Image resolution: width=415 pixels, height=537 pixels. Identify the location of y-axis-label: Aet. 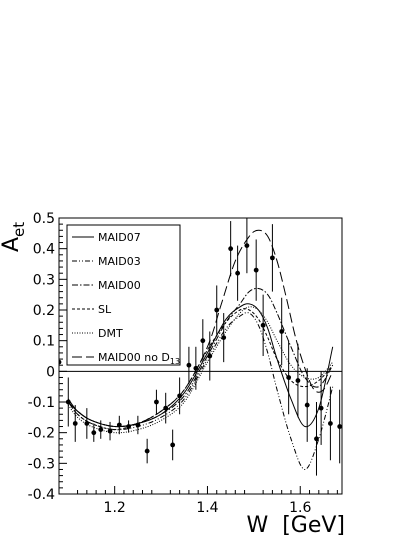
(14, 237).